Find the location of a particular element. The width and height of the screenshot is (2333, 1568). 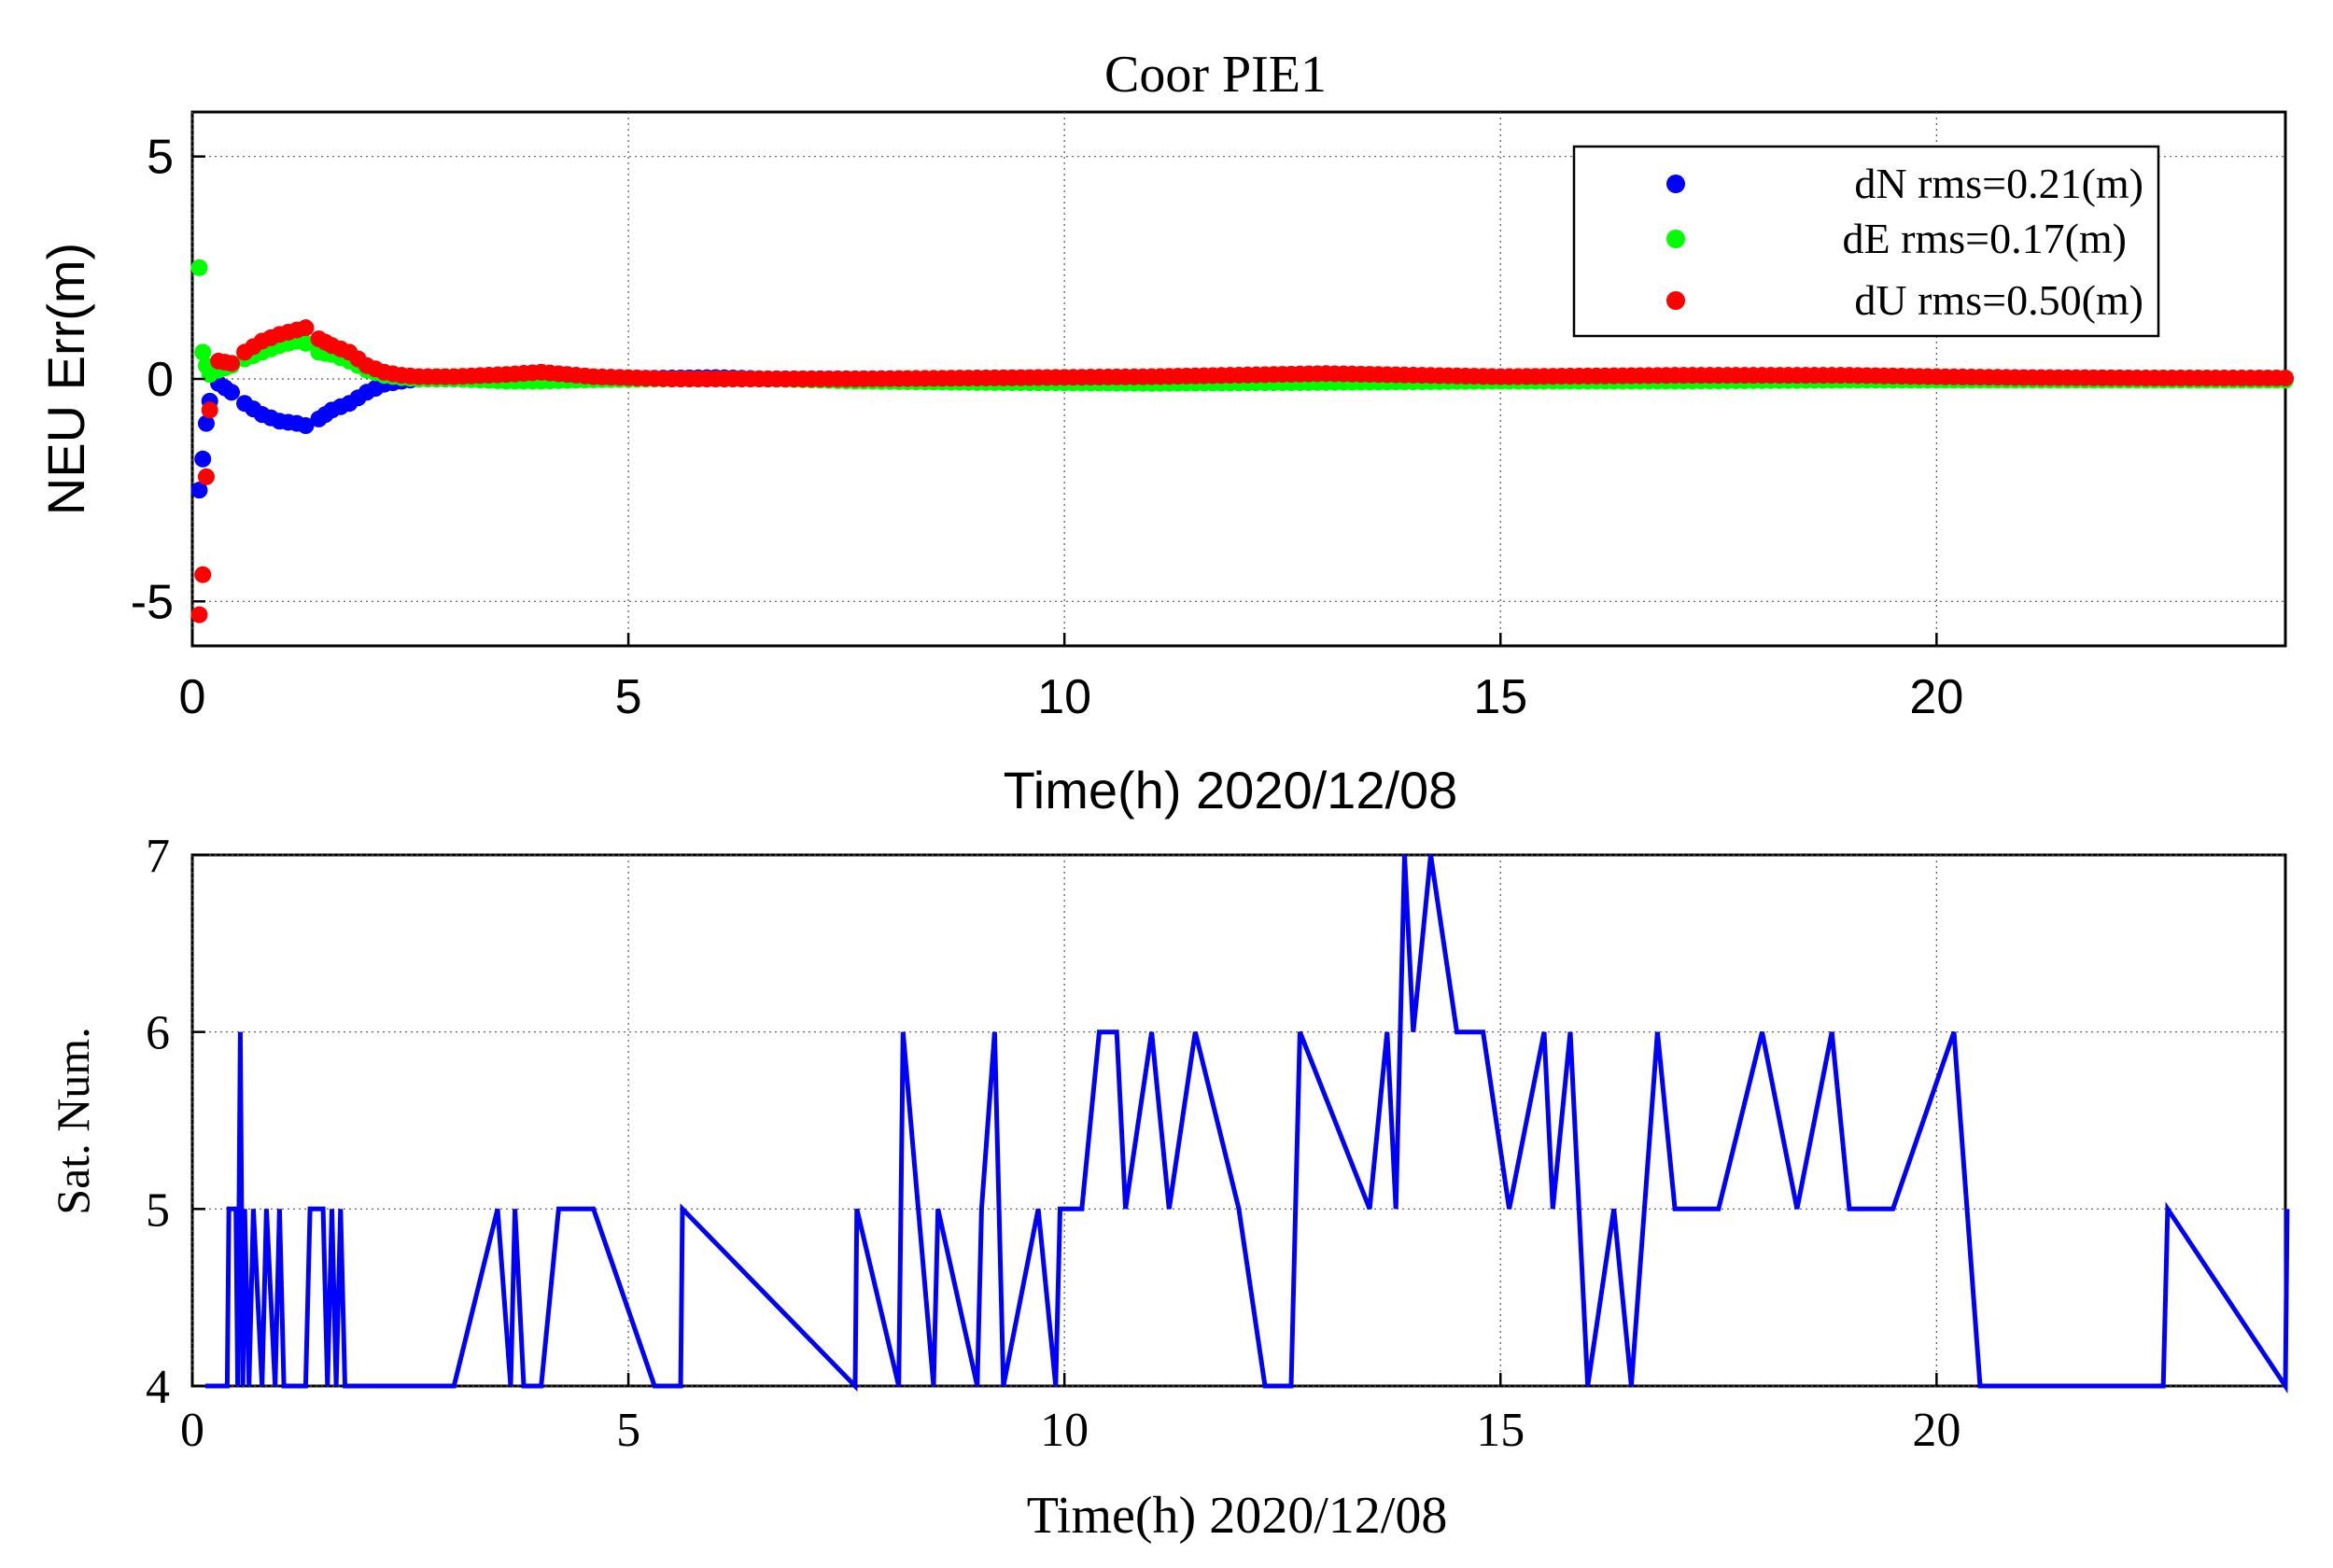

legend-label-du: dU rms=0.50(m) is located at coordinates (1999, 300).